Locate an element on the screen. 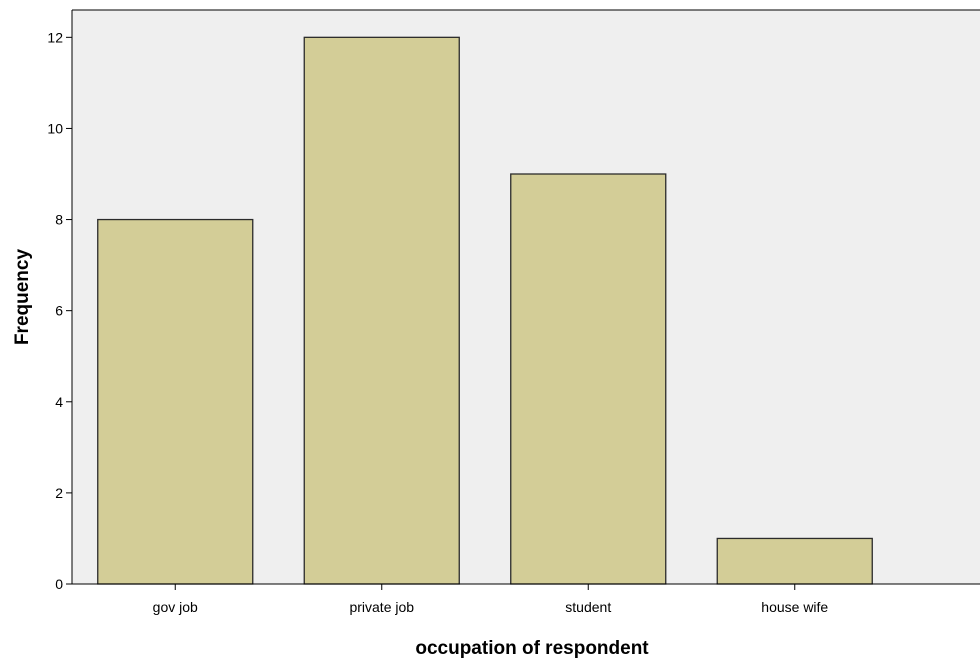  y-tick-label: 12 is located at coordinates (55, 37).